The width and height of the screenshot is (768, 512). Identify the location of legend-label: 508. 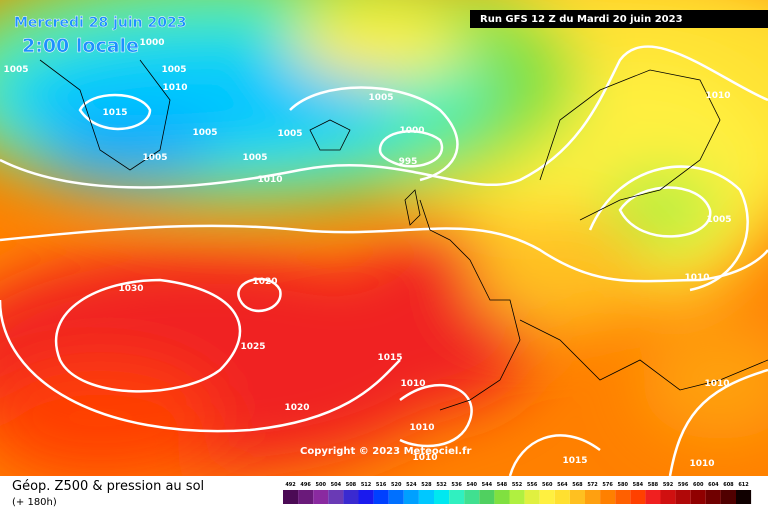
(351, 485).